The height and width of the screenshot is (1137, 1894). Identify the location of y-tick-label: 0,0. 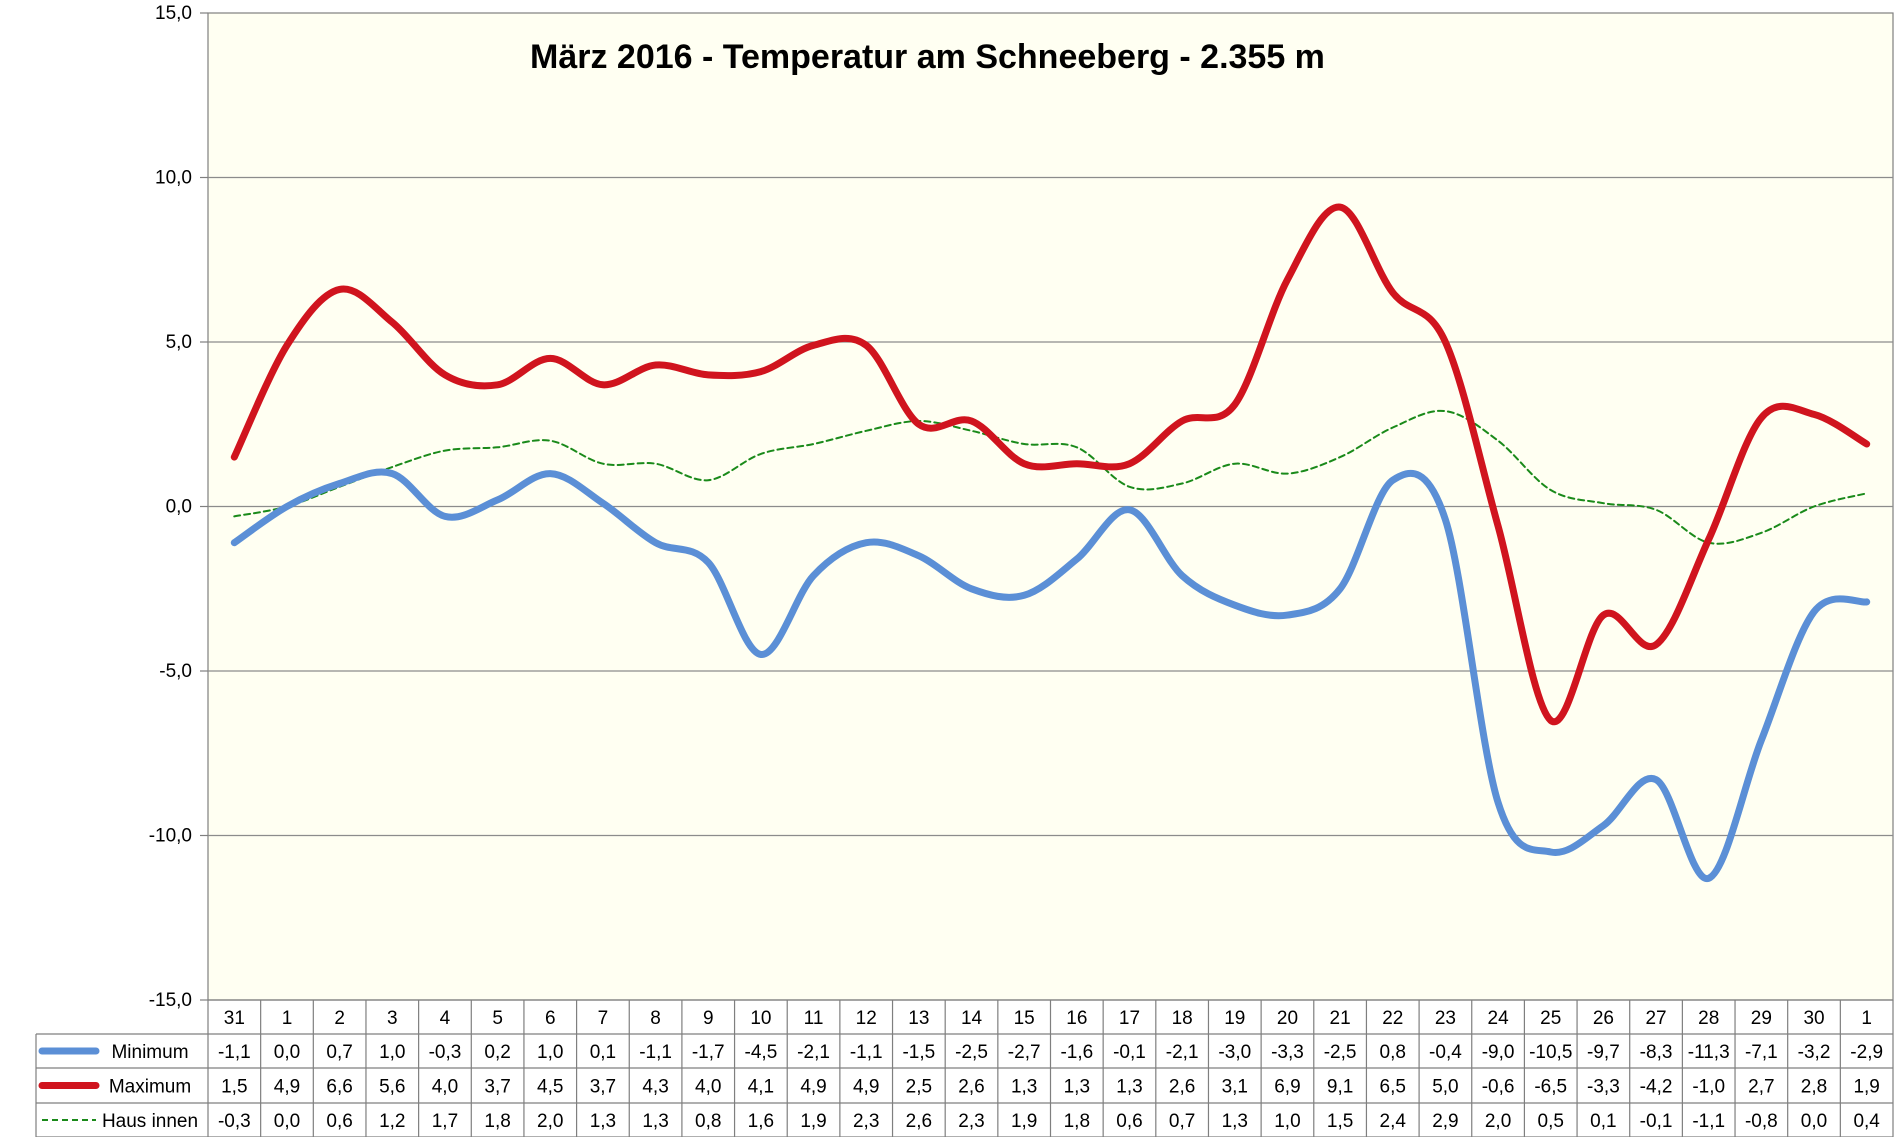
(179, 507).